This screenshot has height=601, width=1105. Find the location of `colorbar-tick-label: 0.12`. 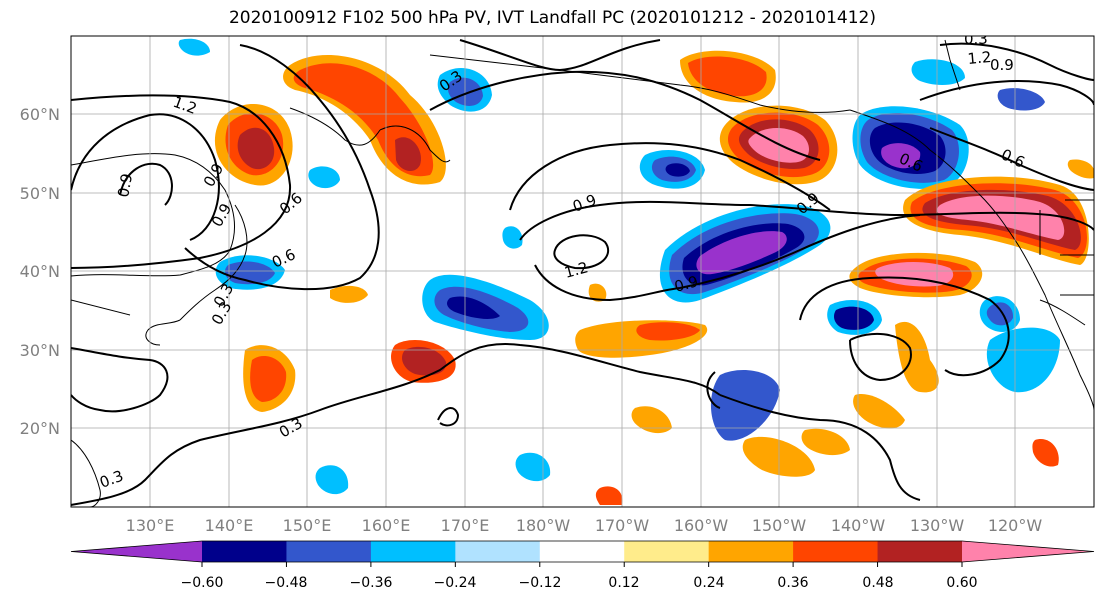

colorbar-tick-label: 0.12 is located at coordinates (623, 583).